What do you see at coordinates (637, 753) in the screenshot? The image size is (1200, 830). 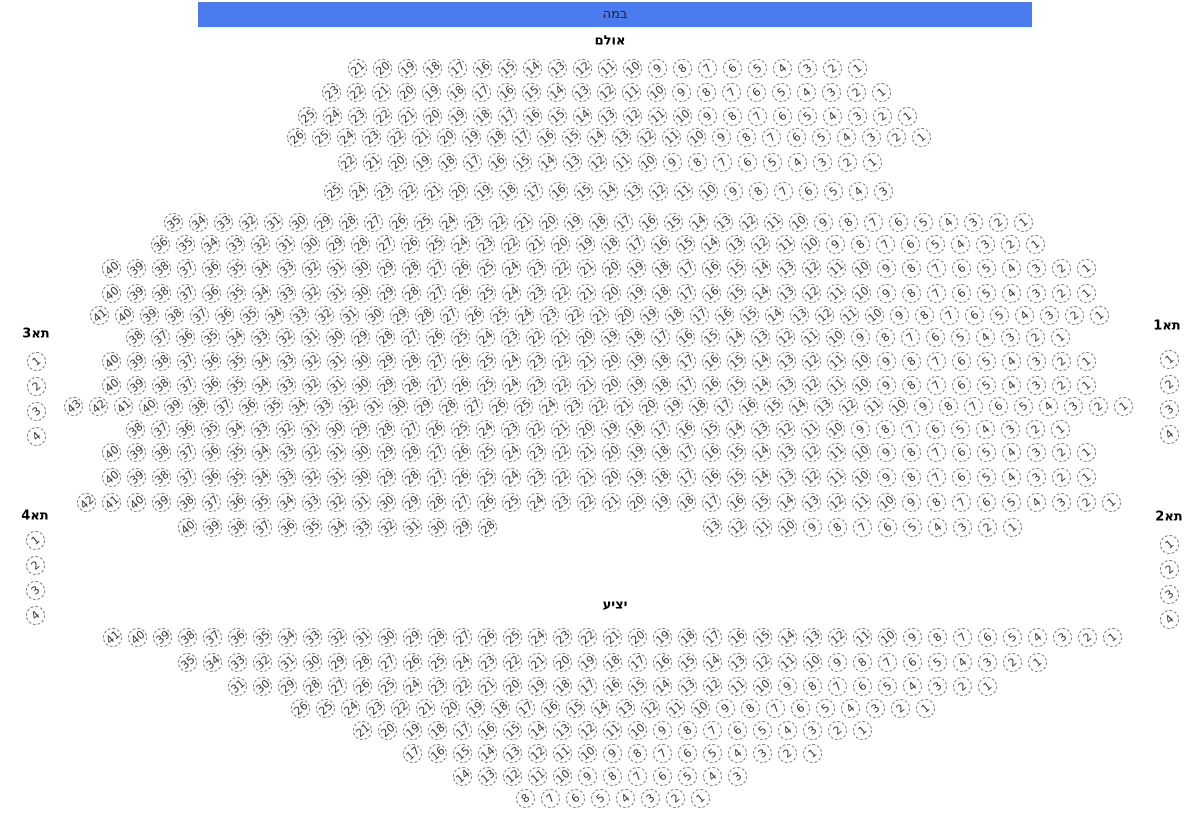 I see `balcony-seat: 8` at bounding box center [637, 753].